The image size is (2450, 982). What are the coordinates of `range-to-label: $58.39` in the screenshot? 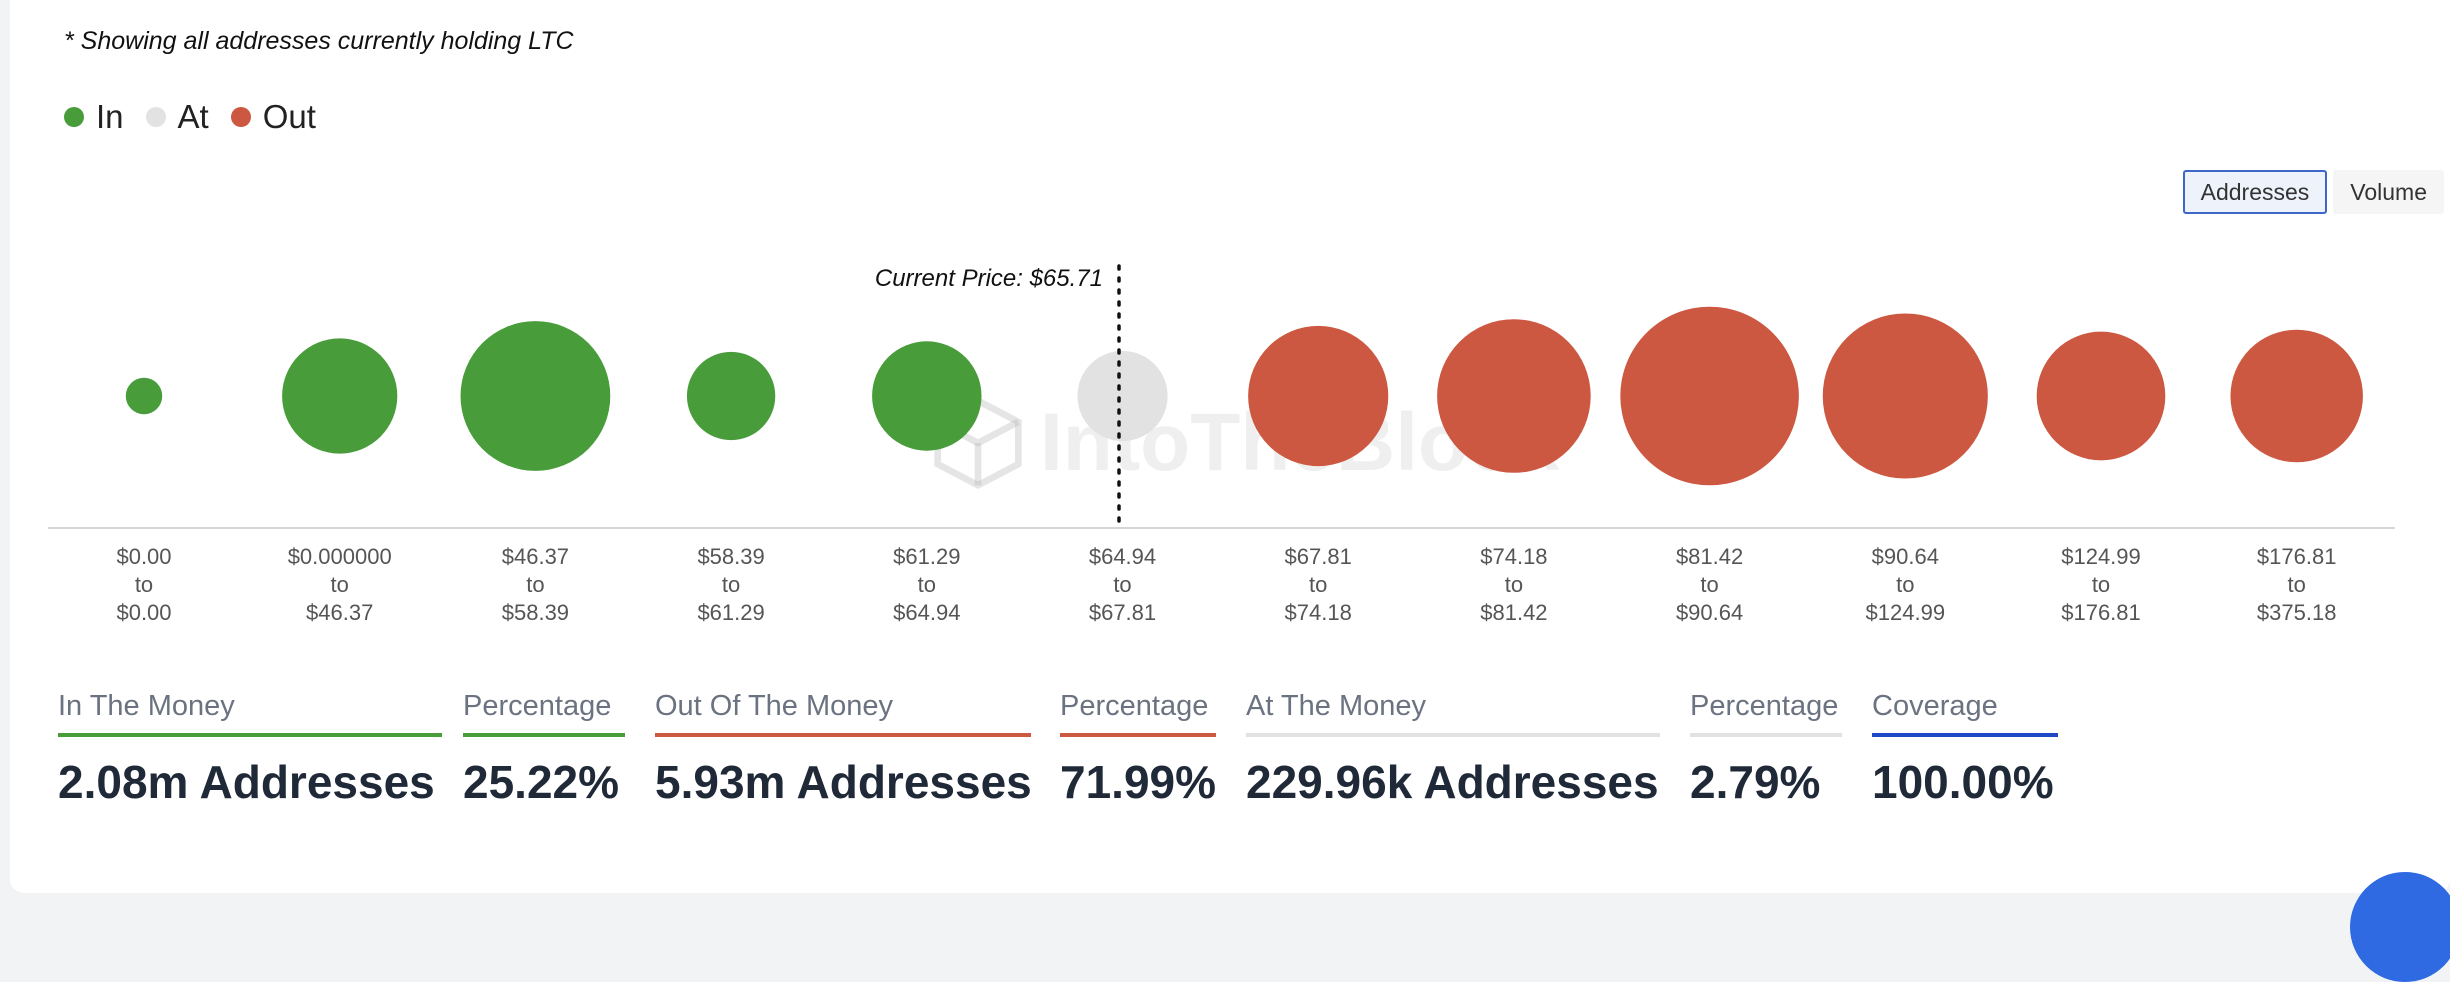 It's located at (535, 612).